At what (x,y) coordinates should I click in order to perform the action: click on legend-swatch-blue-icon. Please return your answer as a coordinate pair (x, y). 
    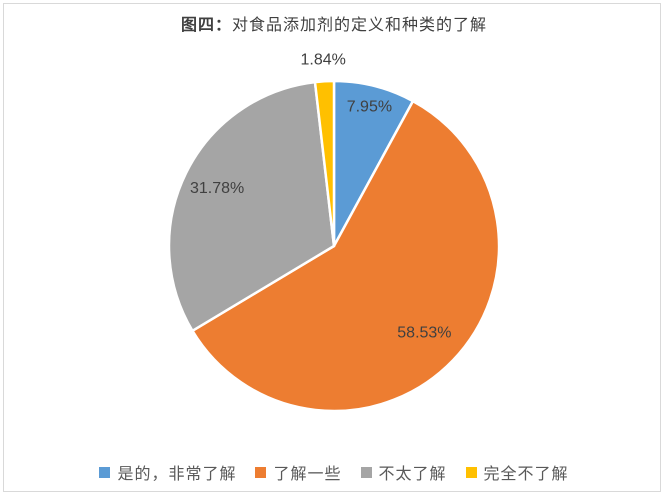
    Looking at the image, I should click on (105, 472).